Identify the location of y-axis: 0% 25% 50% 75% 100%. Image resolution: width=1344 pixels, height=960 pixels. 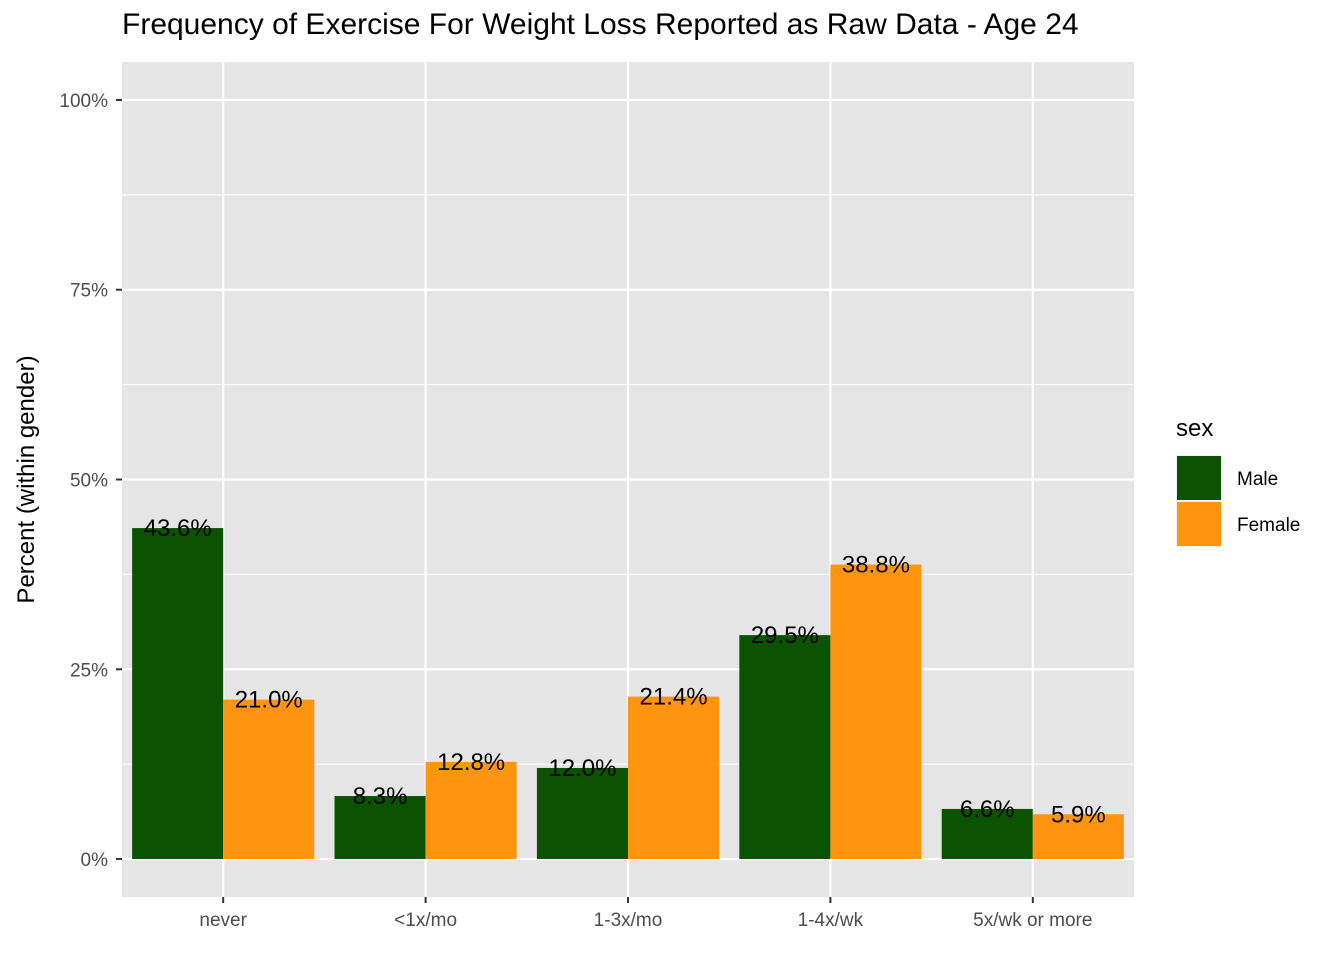
(90, 481).